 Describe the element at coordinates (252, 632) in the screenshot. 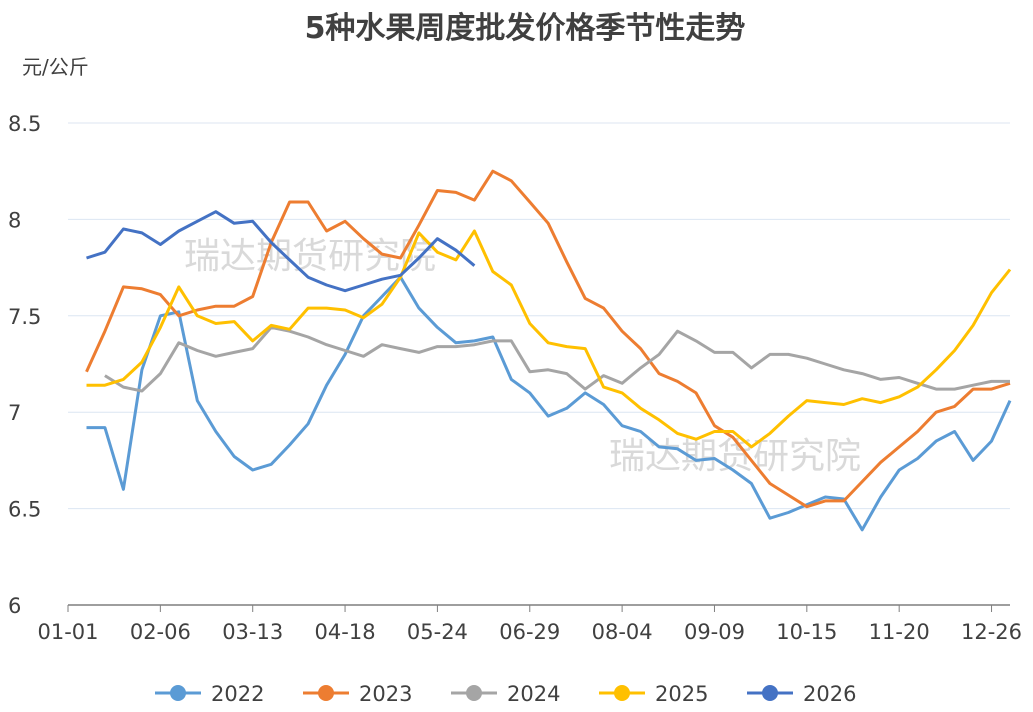

I see `x-tick-label: 03-13` at that location.